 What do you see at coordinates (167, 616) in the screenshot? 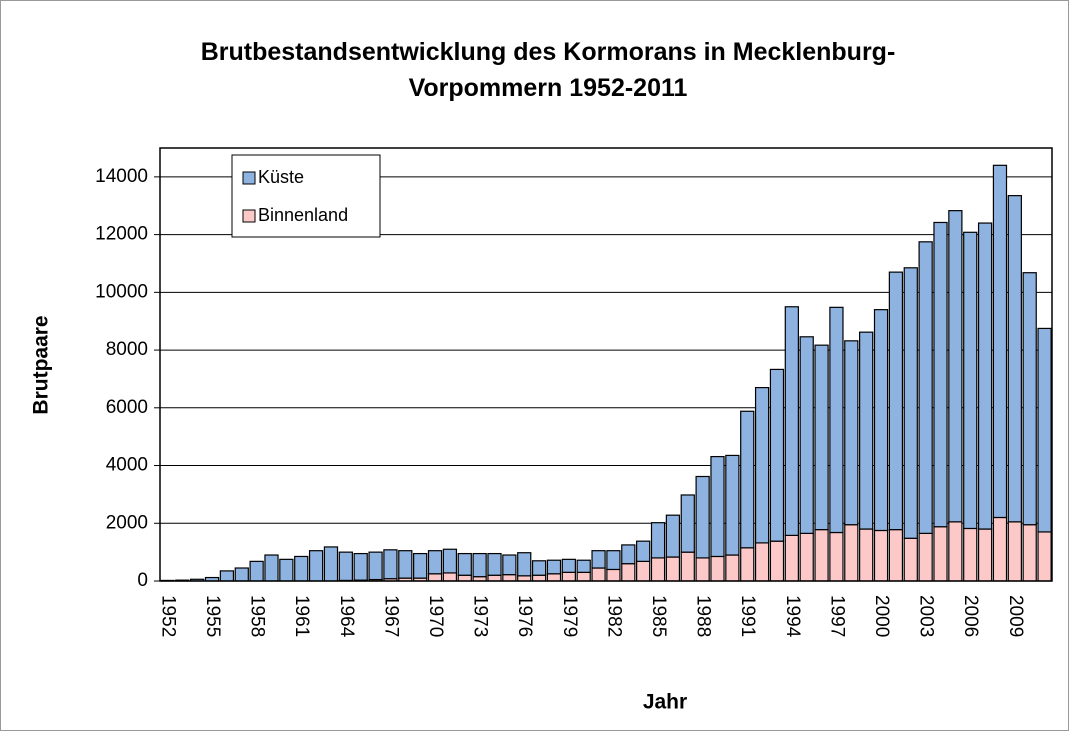
I see `x-tick-label: 1952` at bounding box center [167, 616].